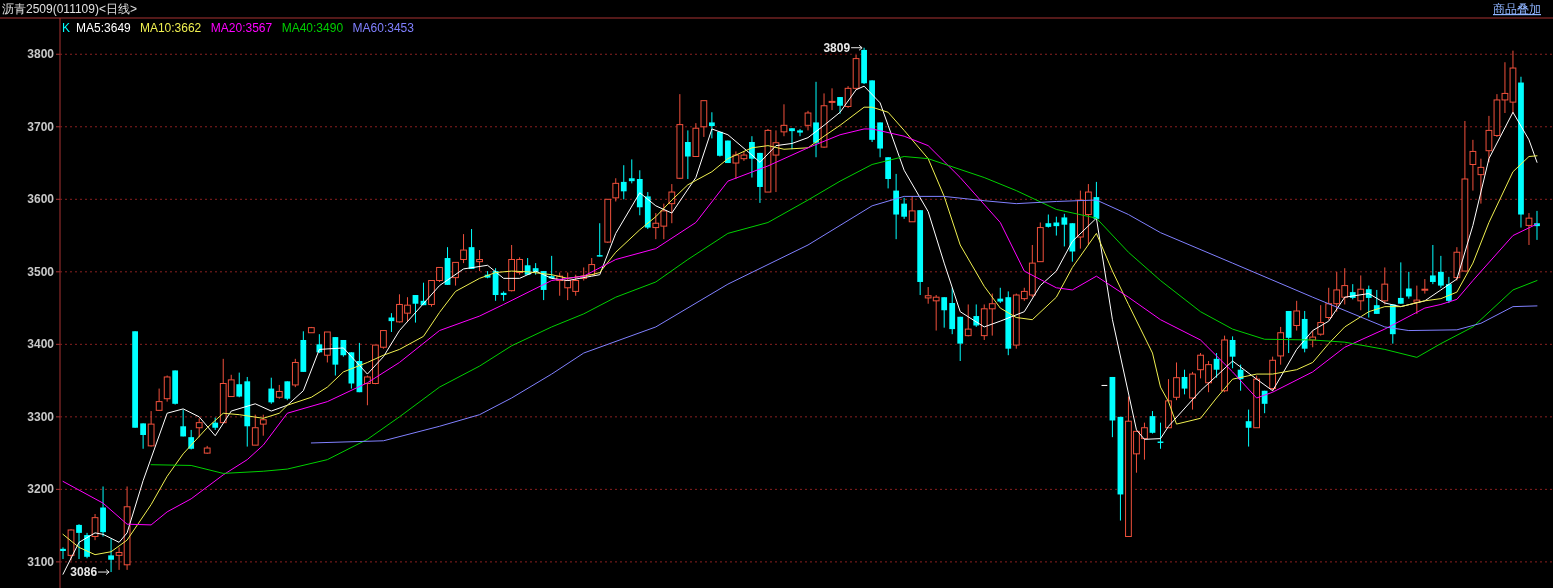 This screenshot has height=588, width=1553. Describe the element at coordinates (837, 47) in the screenshot. I see `annotation: 3809` at that location.